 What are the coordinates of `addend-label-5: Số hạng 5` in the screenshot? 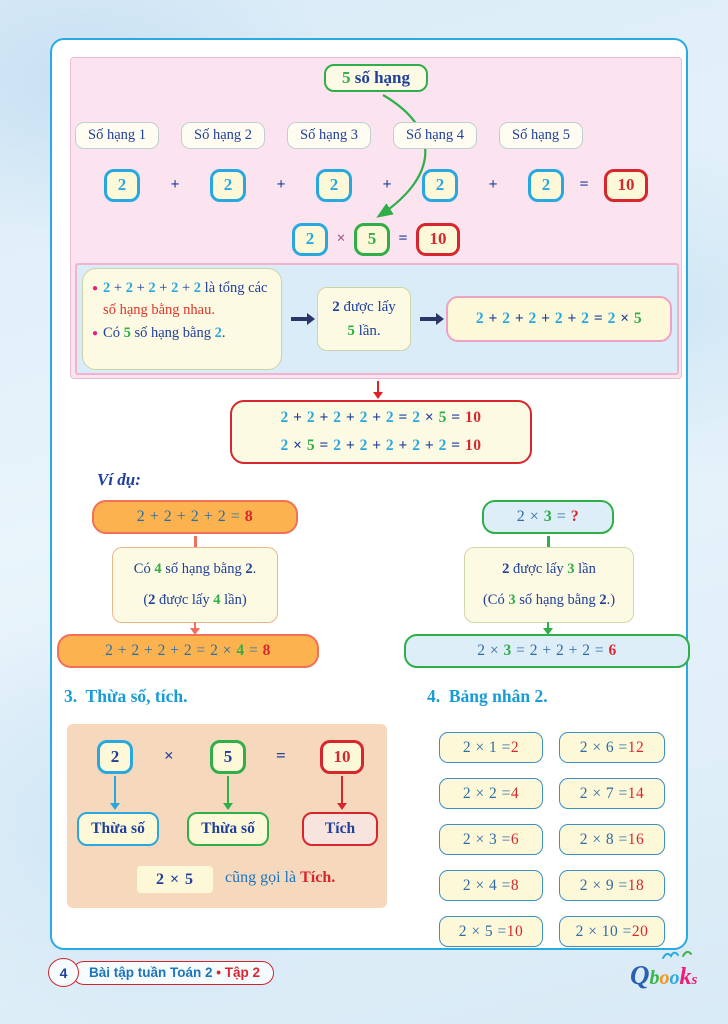 It's located at (541, 135).